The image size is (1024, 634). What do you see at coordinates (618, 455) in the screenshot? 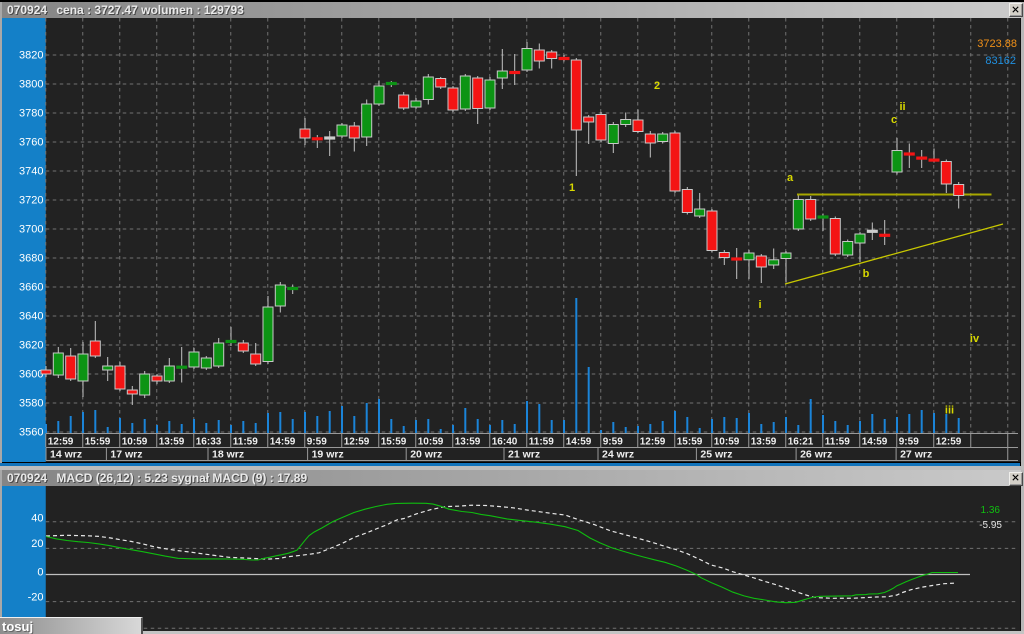
I see `svg-text: 24 wrz` at bounding box center [618, 455].